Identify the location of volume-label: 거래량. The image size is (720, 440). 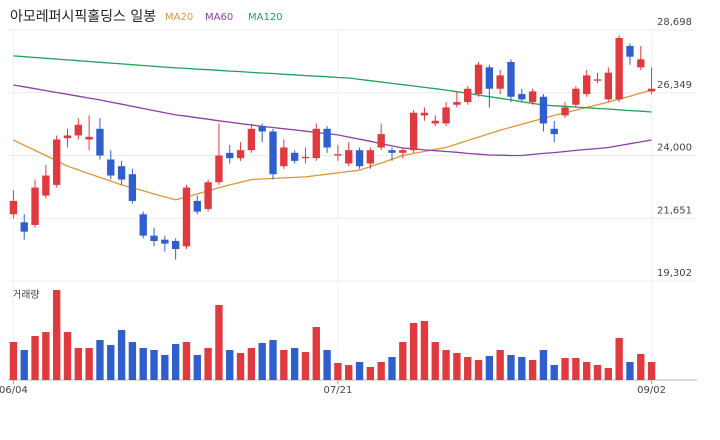
(26, 295).